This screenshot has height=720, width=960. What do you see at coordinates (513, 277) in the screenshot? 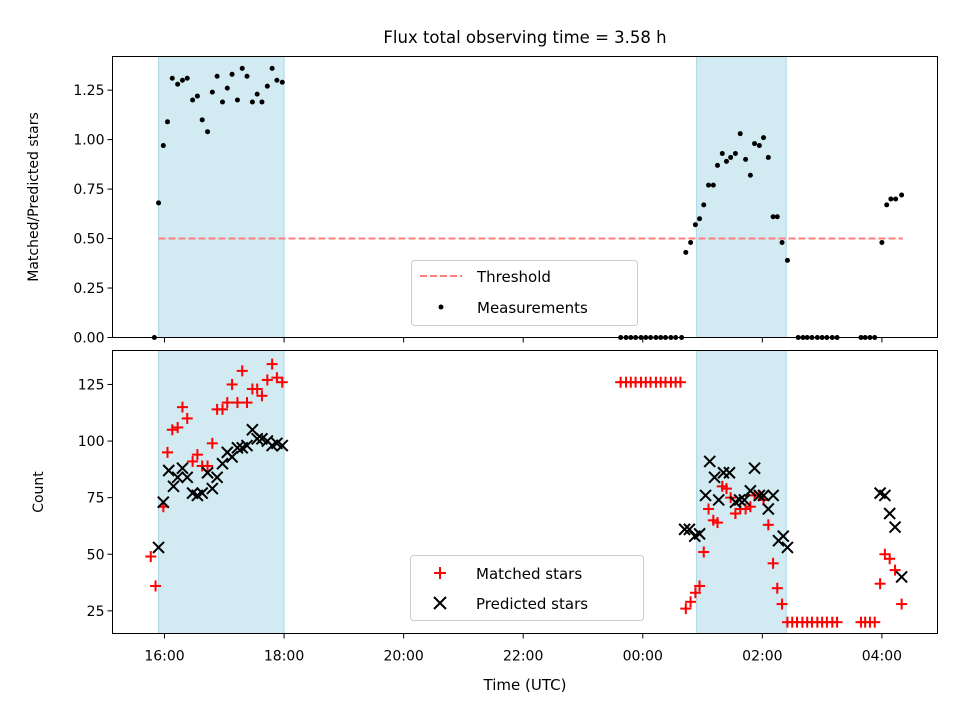
I see `legend-threshold-label: Threshold` at bounding box center [513, 277].